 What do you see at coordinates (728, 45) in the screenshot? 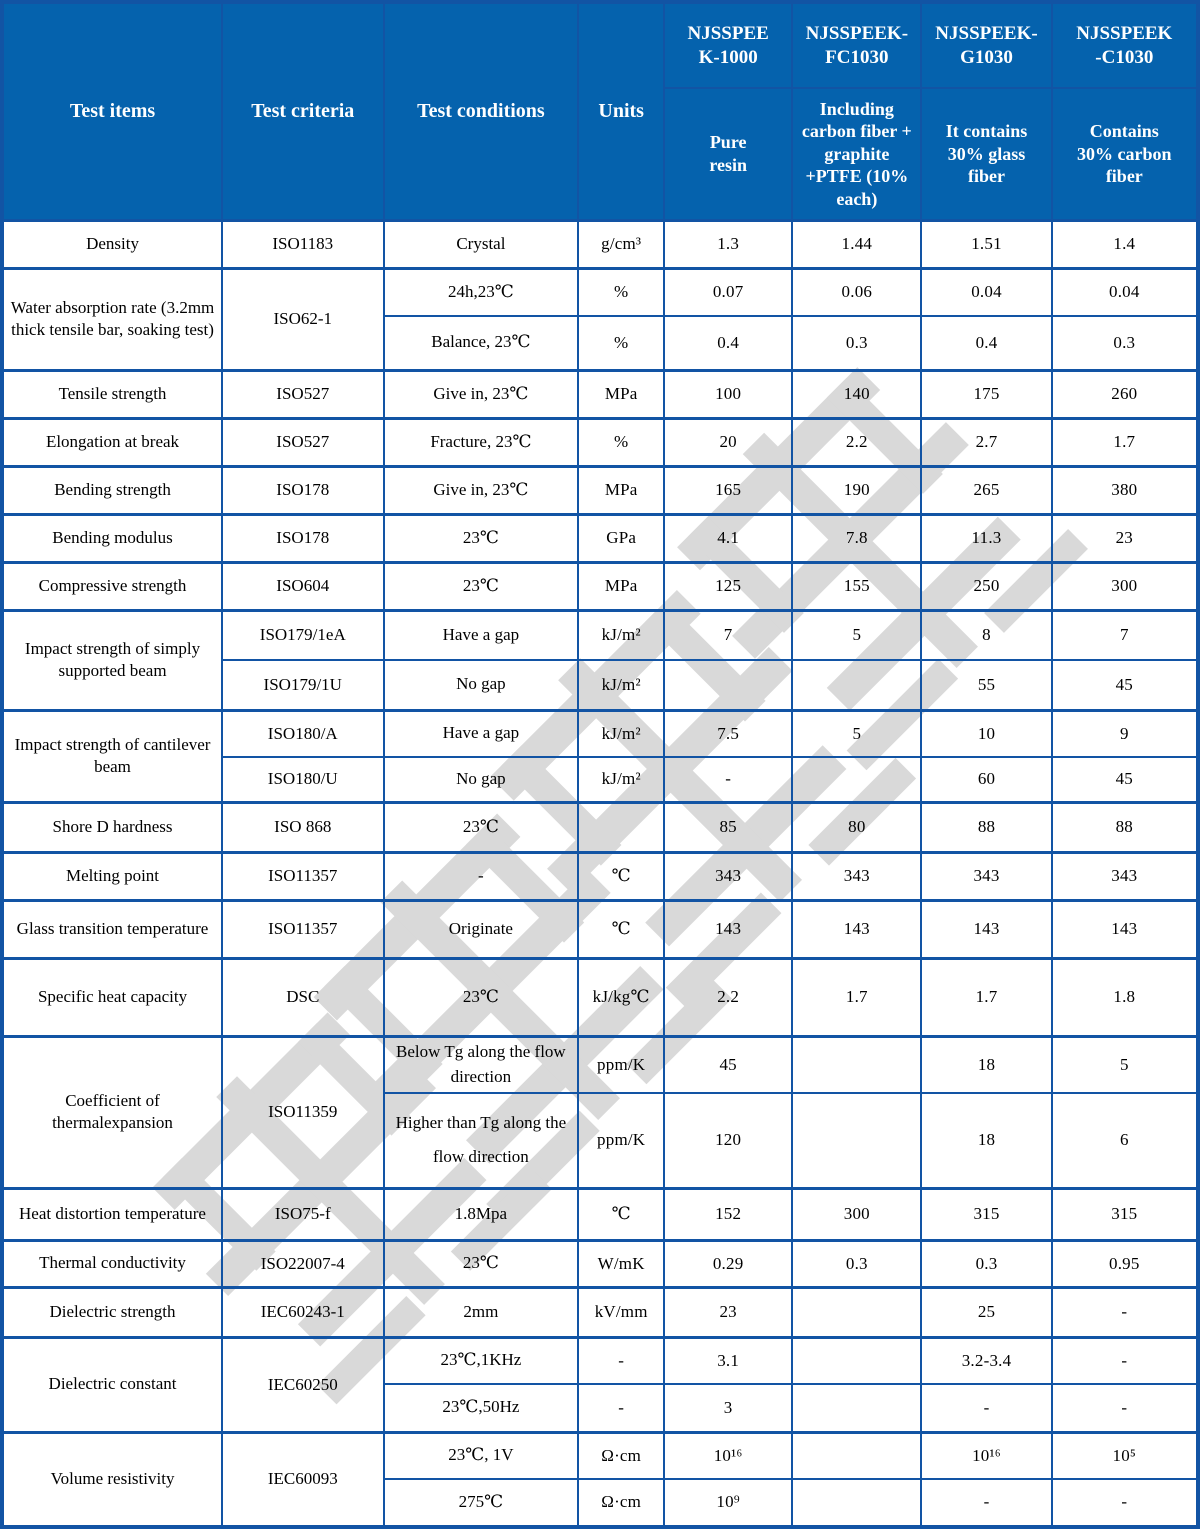
I see `product-name-k1000: NJSSPEE K-1000` at bounding box center [728, 45].